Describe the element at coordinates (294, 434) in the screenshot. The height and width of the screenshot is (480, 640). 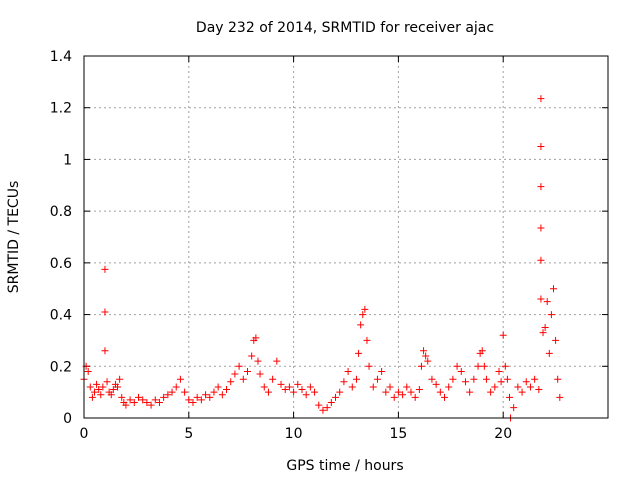
I see `x-tick-label: 10` at that location.